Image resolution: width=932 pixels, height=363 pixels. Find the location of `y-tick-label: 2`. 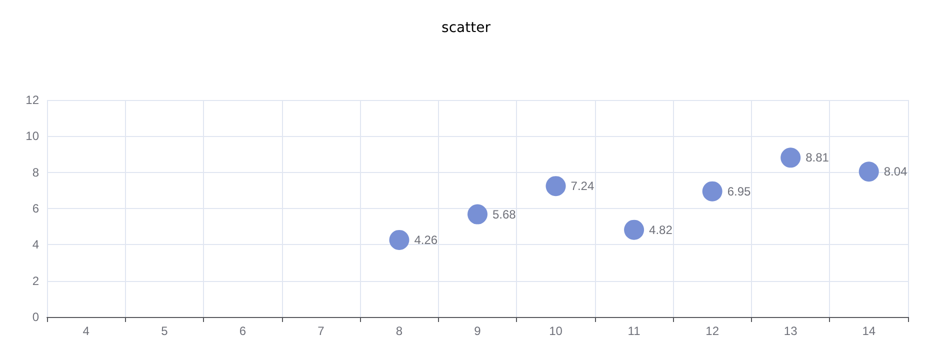

y-tick-label: 2 is located at coordinates (36, 281).